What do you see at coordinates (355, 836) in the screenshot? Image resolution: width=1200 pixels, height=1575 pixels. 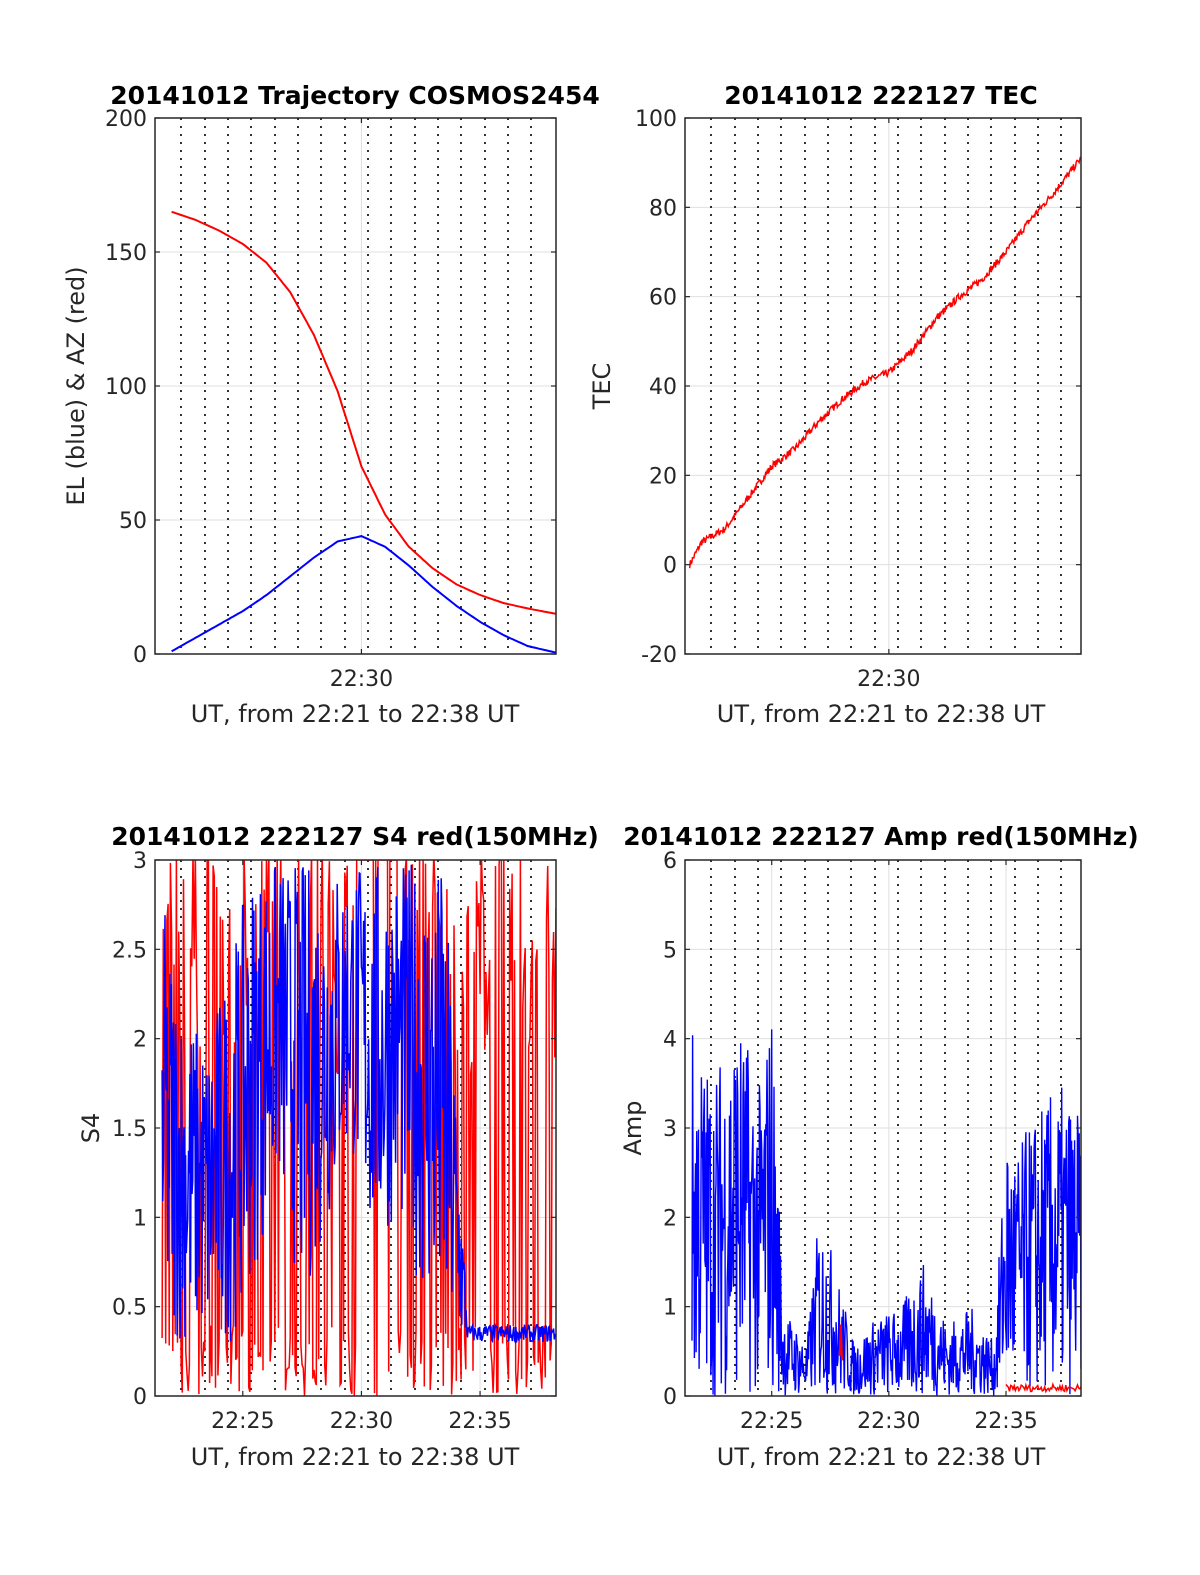 I see `s4-title: 20141012 222127 S4 red(150MHz)` at bounding box center [355, 836].